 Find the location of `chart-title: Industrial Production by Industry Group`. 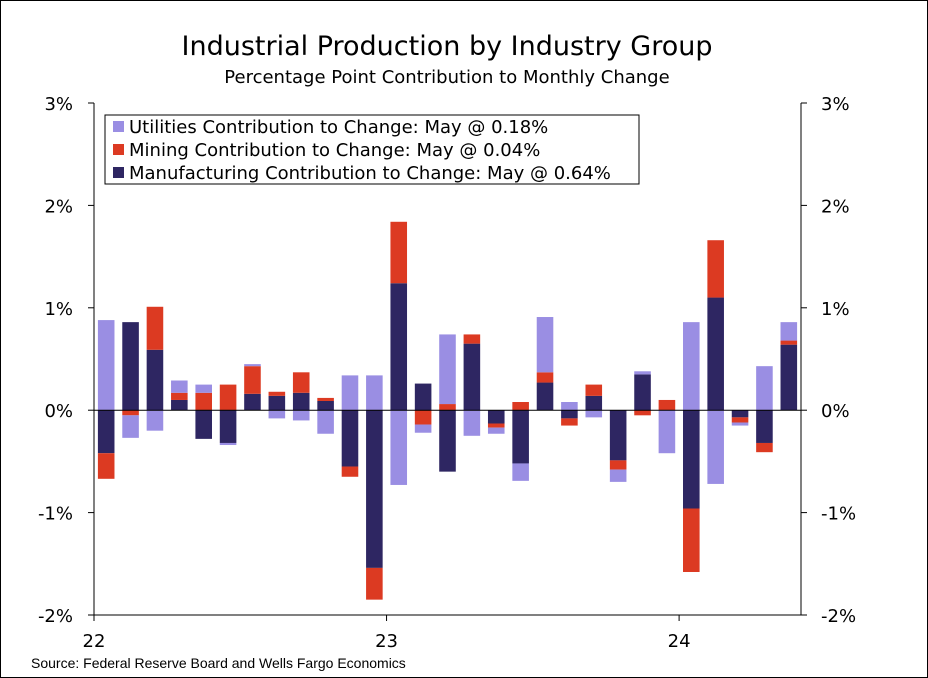

chart-title: Industrial Production by Industry Group is located at coordinates (447, 46).